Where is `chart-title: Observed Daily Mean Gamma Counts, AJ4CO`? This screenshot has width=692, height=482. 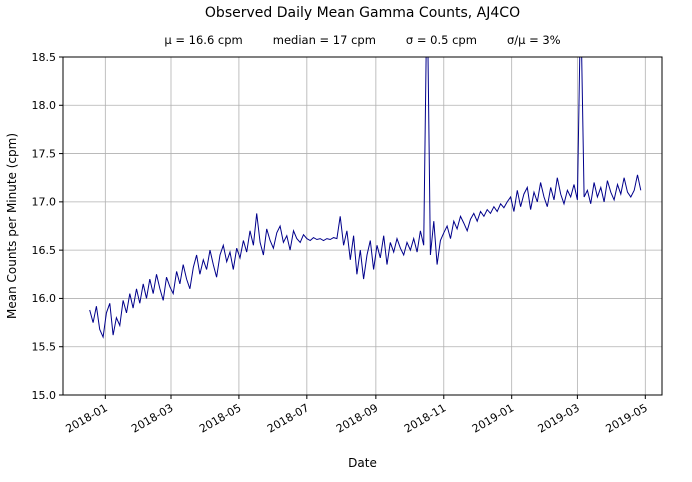
chart-title: Observed Daily Mean Gamma Counts, AJ4CO is located at coordinates (362, 13).